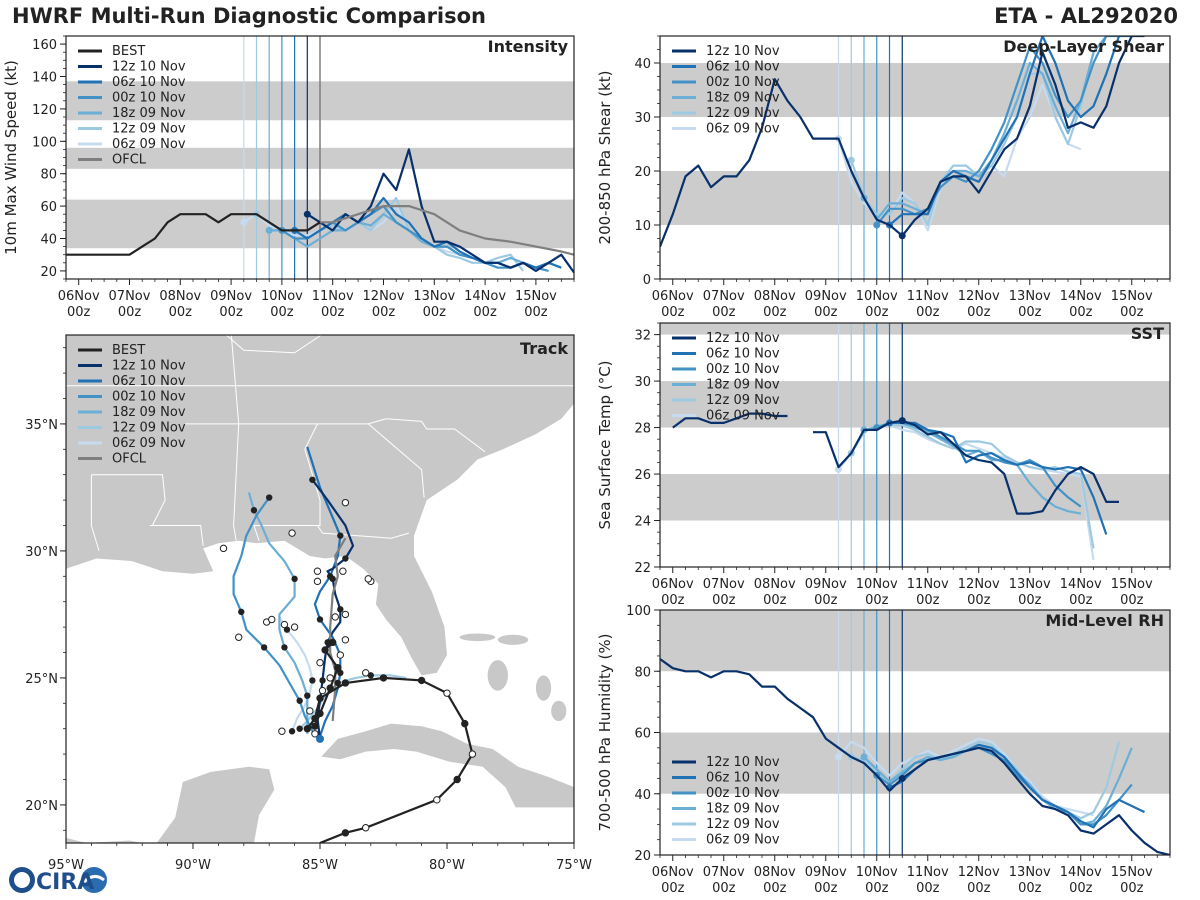 This screenshot has width=1200, height=900. I want to click on y-axis-label: 200-850 hPa Shear (kt), so click(605, 158).